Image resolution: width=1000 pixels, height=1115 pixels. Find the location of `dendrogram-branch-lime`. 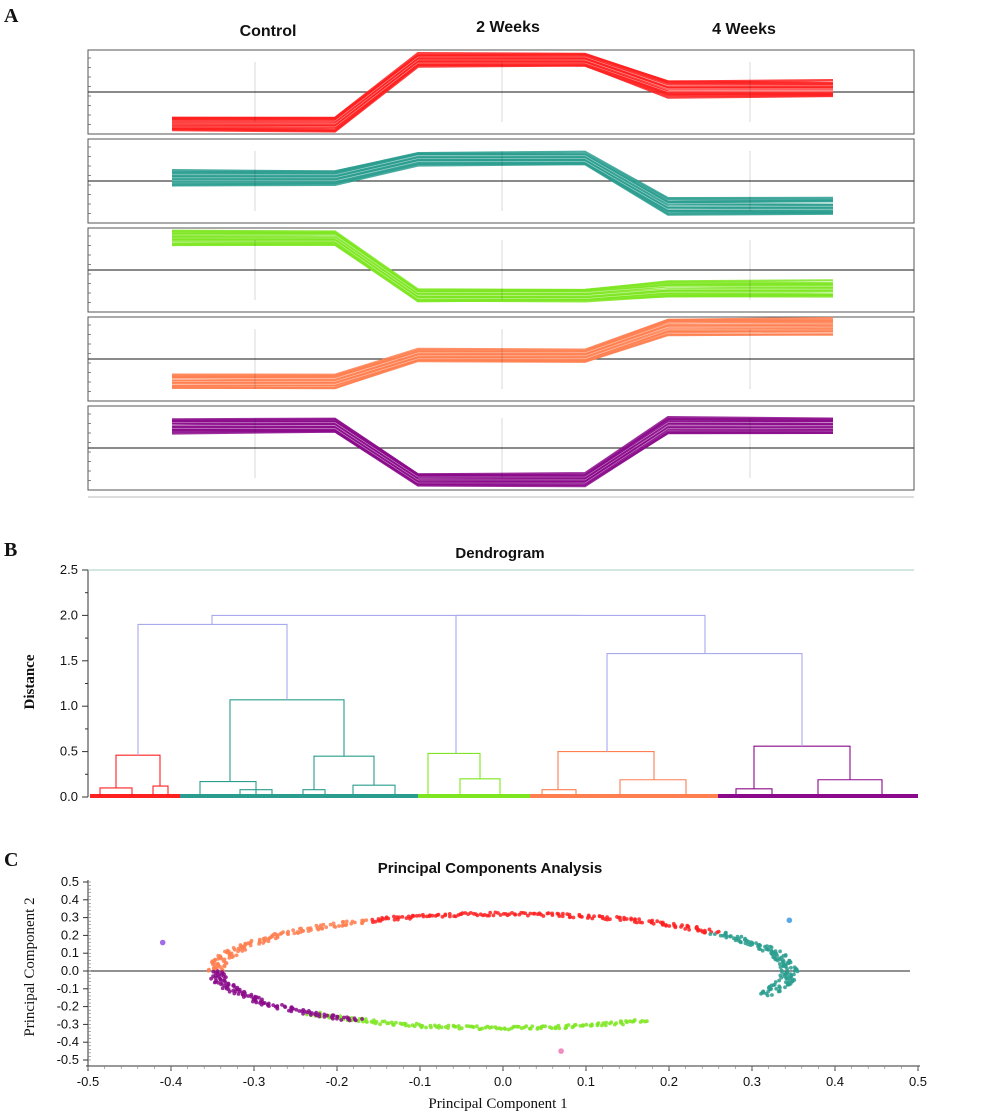

dendrogram-branch-lime is located at coordinates (454, 774).